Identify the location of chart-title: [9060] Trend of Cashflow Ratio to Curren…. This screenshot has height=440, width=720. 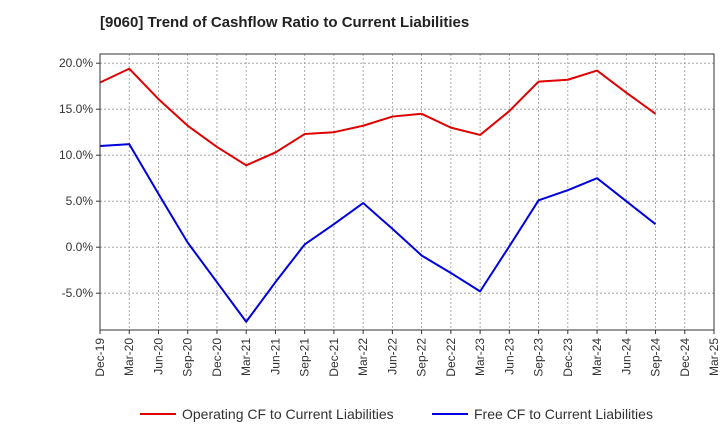
(285, 22).